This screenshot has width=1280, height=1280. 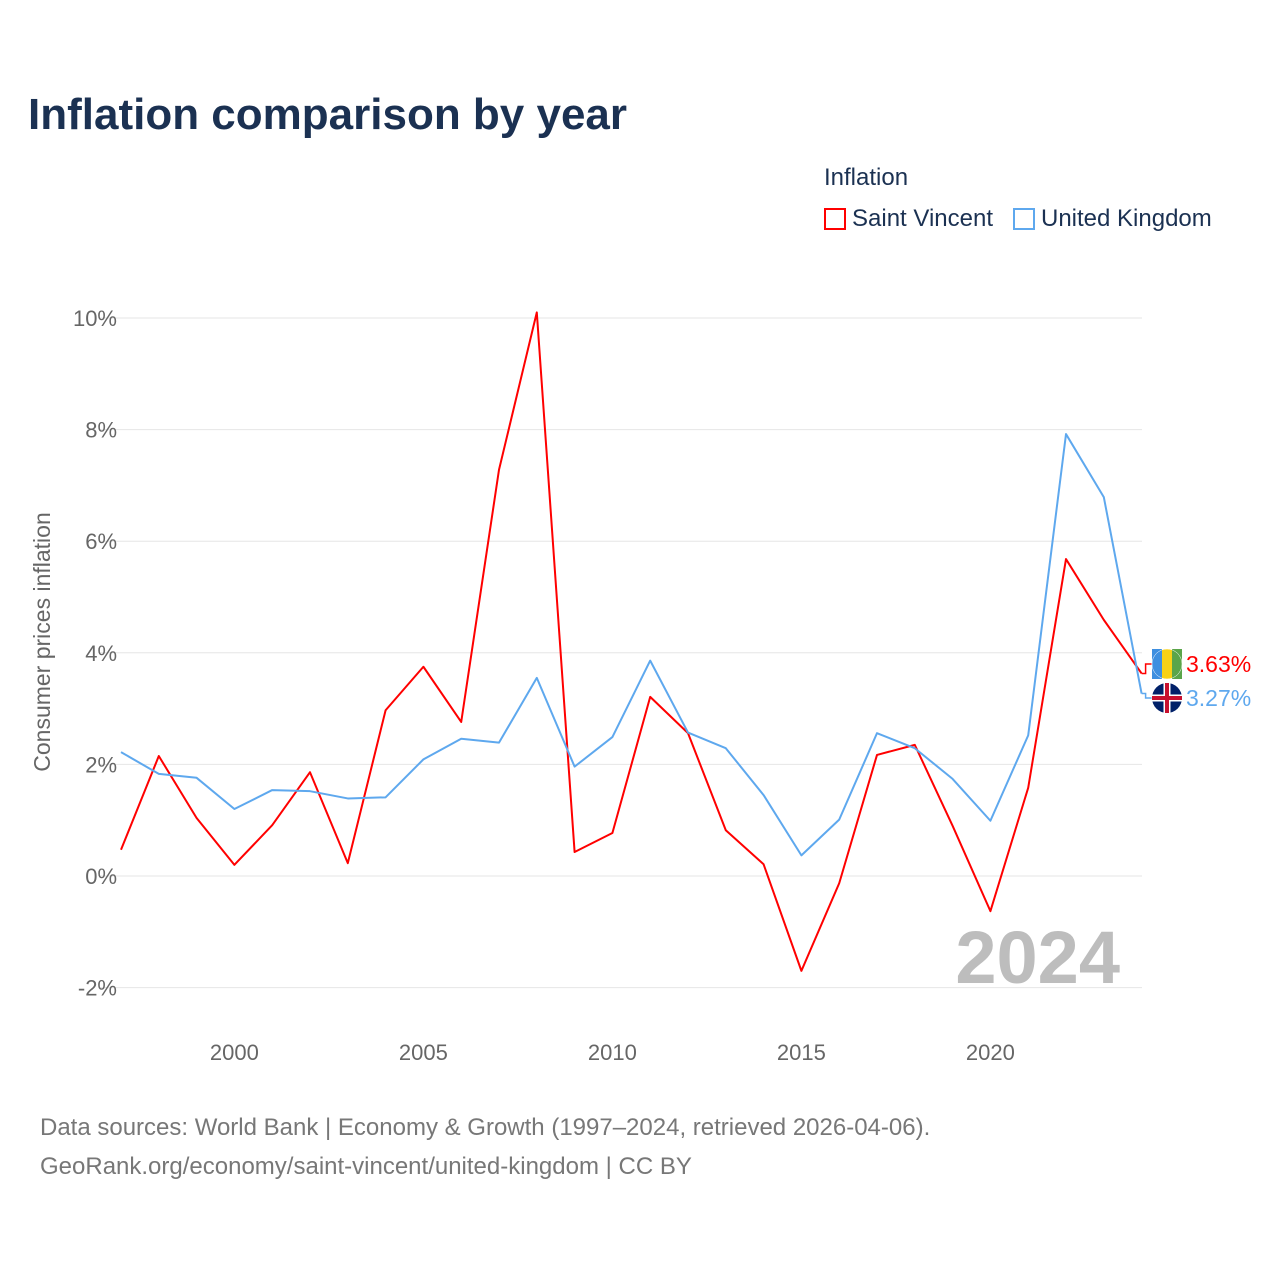 I want to click on legend-label: Saint Vincent, so click(x=922, y=218).